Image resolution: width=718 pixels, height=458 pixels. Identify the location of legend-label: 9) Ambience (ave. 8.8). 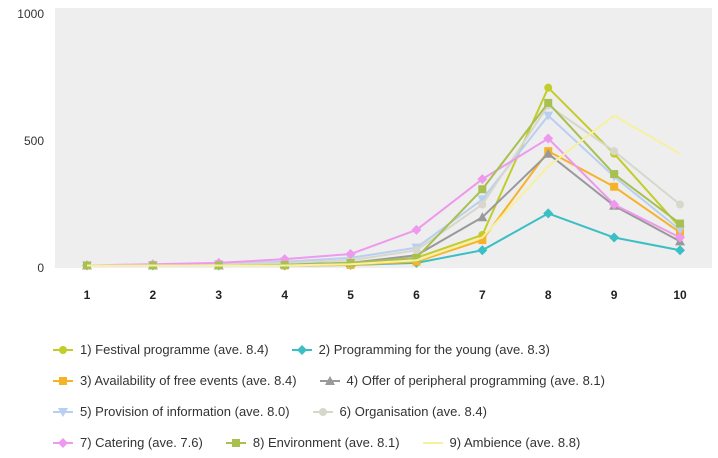
(515, 442).